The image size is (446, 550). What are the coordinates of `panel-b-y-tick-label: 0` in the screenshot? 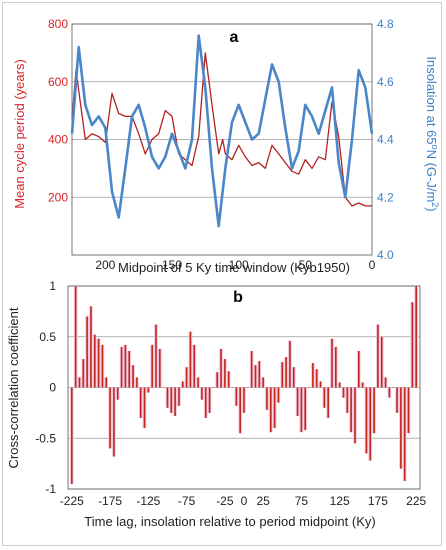 It's located at (52, 388).